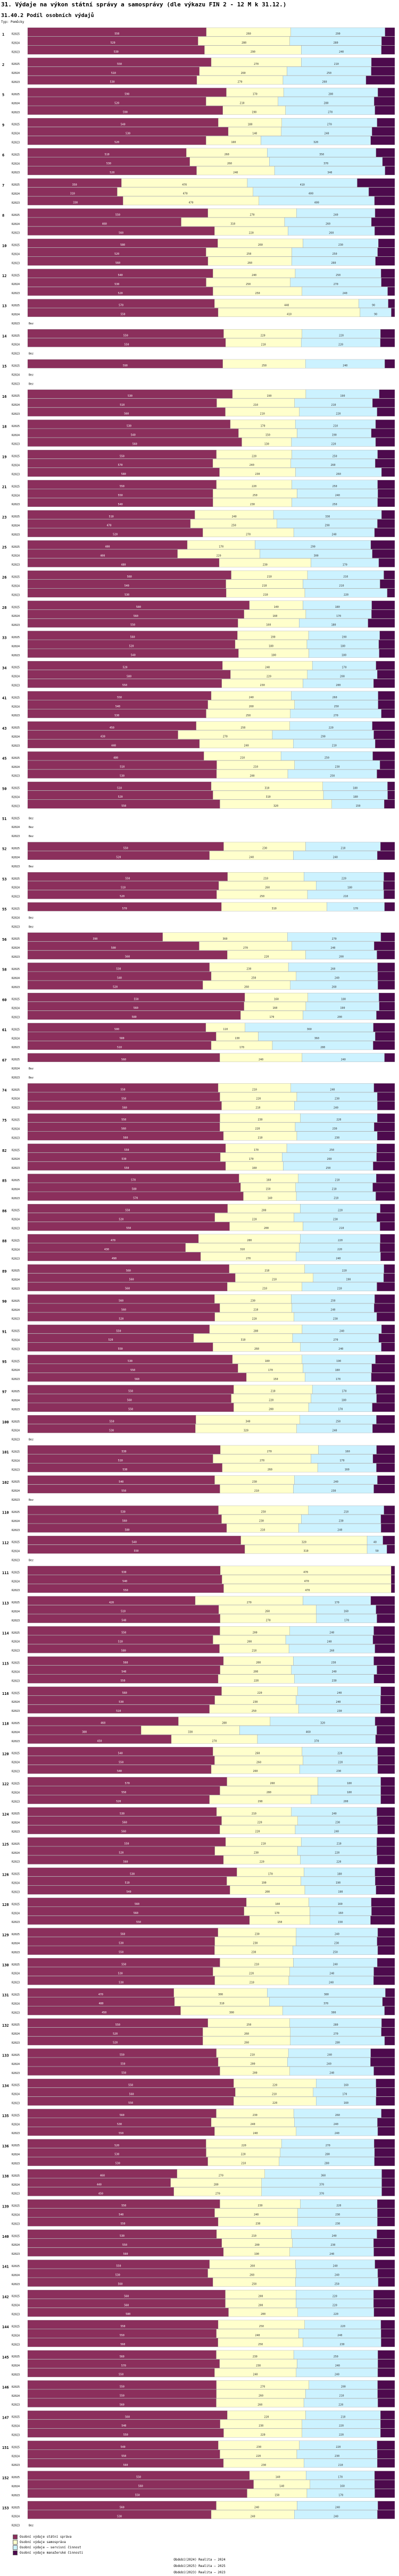 This screenshot has width=399, height=2576. Describe the element at coordinates (267, 1189) in the screenshot. I see `data-label: 150` at that location.